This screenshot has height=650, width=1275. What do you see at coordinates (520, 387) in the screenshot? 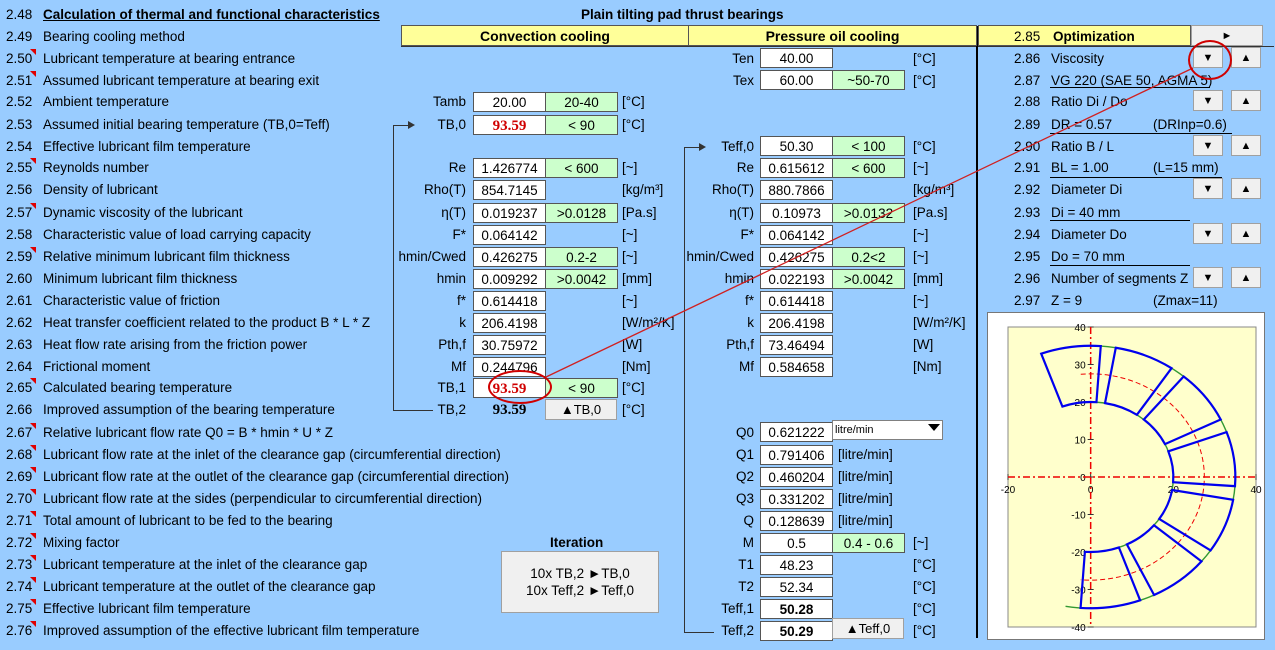
I see `annotation-circle-tb1` at bounding box center [520, 387].